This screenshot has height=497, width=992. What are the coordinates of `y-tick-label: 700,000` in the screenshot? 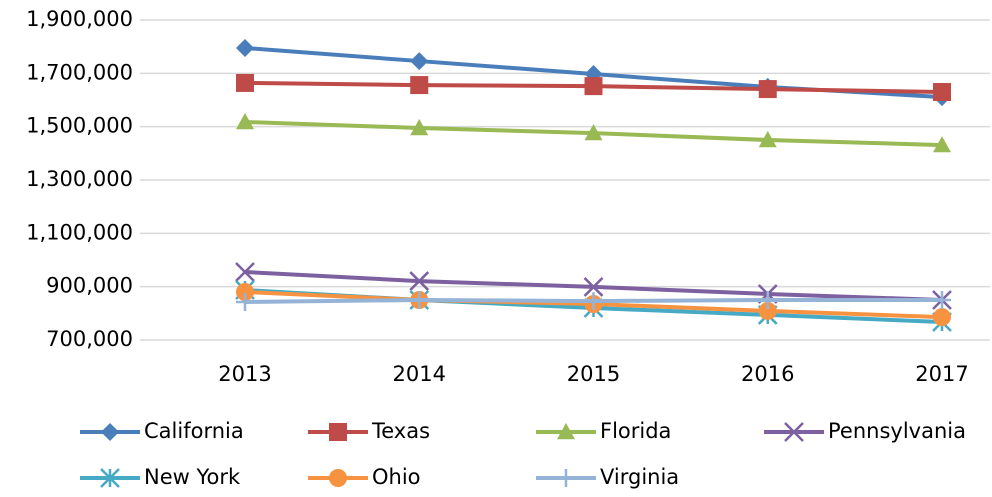 It's located at (89, 339).